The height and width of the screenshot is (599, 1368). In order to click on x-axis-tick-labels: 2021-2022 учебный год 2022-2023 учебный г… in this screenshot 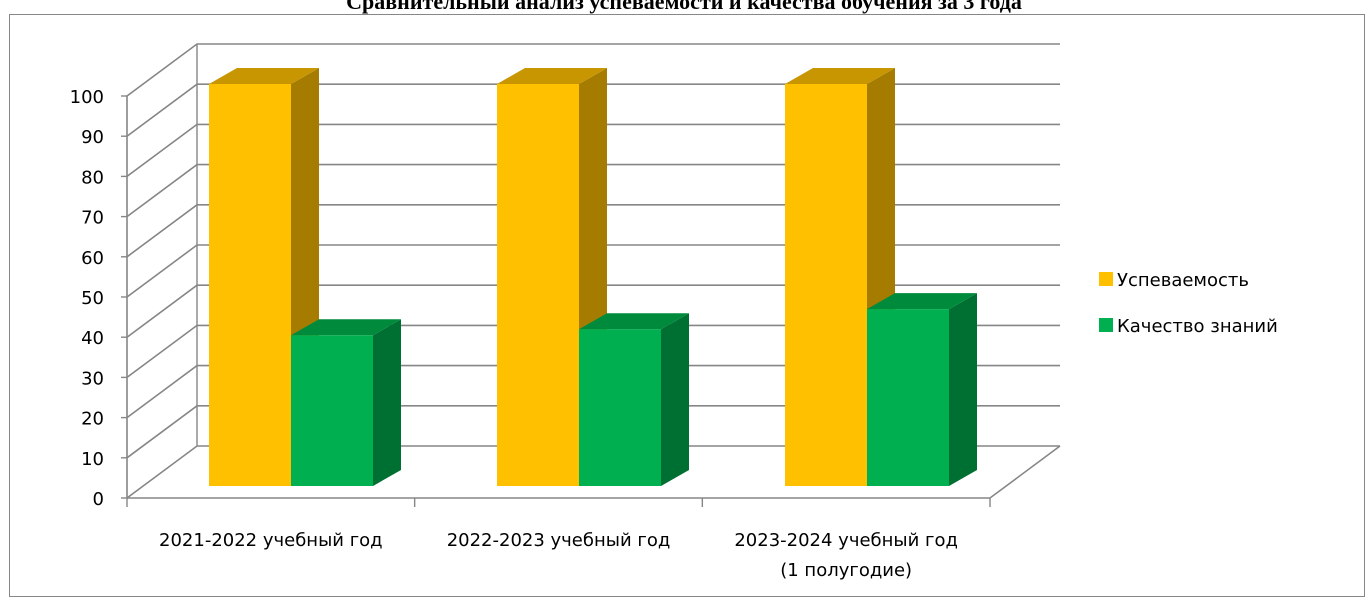, I will do `click(558, 555)`.